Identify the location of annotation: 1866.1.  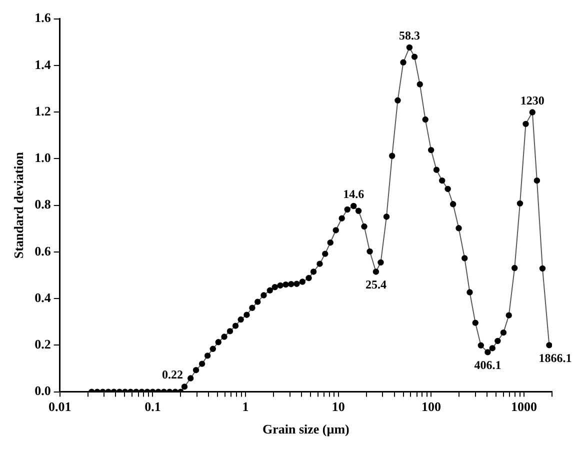
(555, 358).